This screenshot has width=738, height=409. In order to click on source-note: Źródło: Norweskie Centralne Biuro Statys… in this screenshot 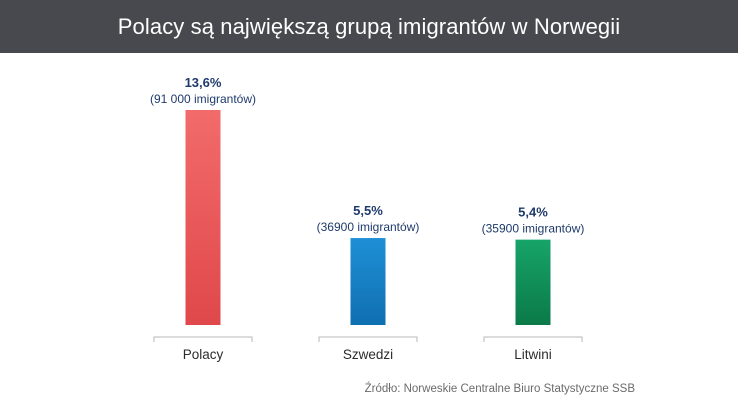, I will do `click(499, 389)`.